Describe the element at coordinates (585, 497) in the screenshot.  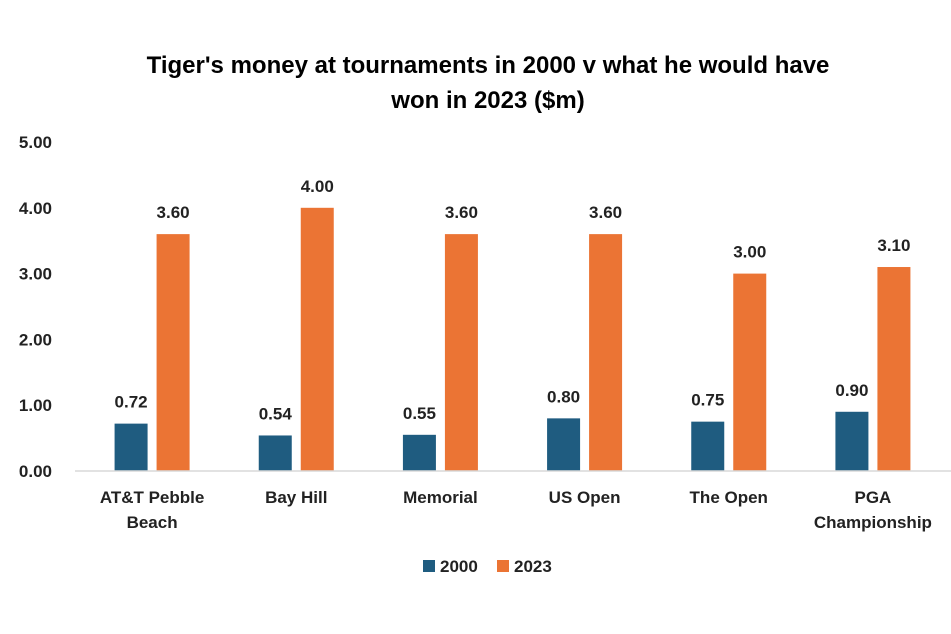
I see `category-label-3: US Open` at that location.